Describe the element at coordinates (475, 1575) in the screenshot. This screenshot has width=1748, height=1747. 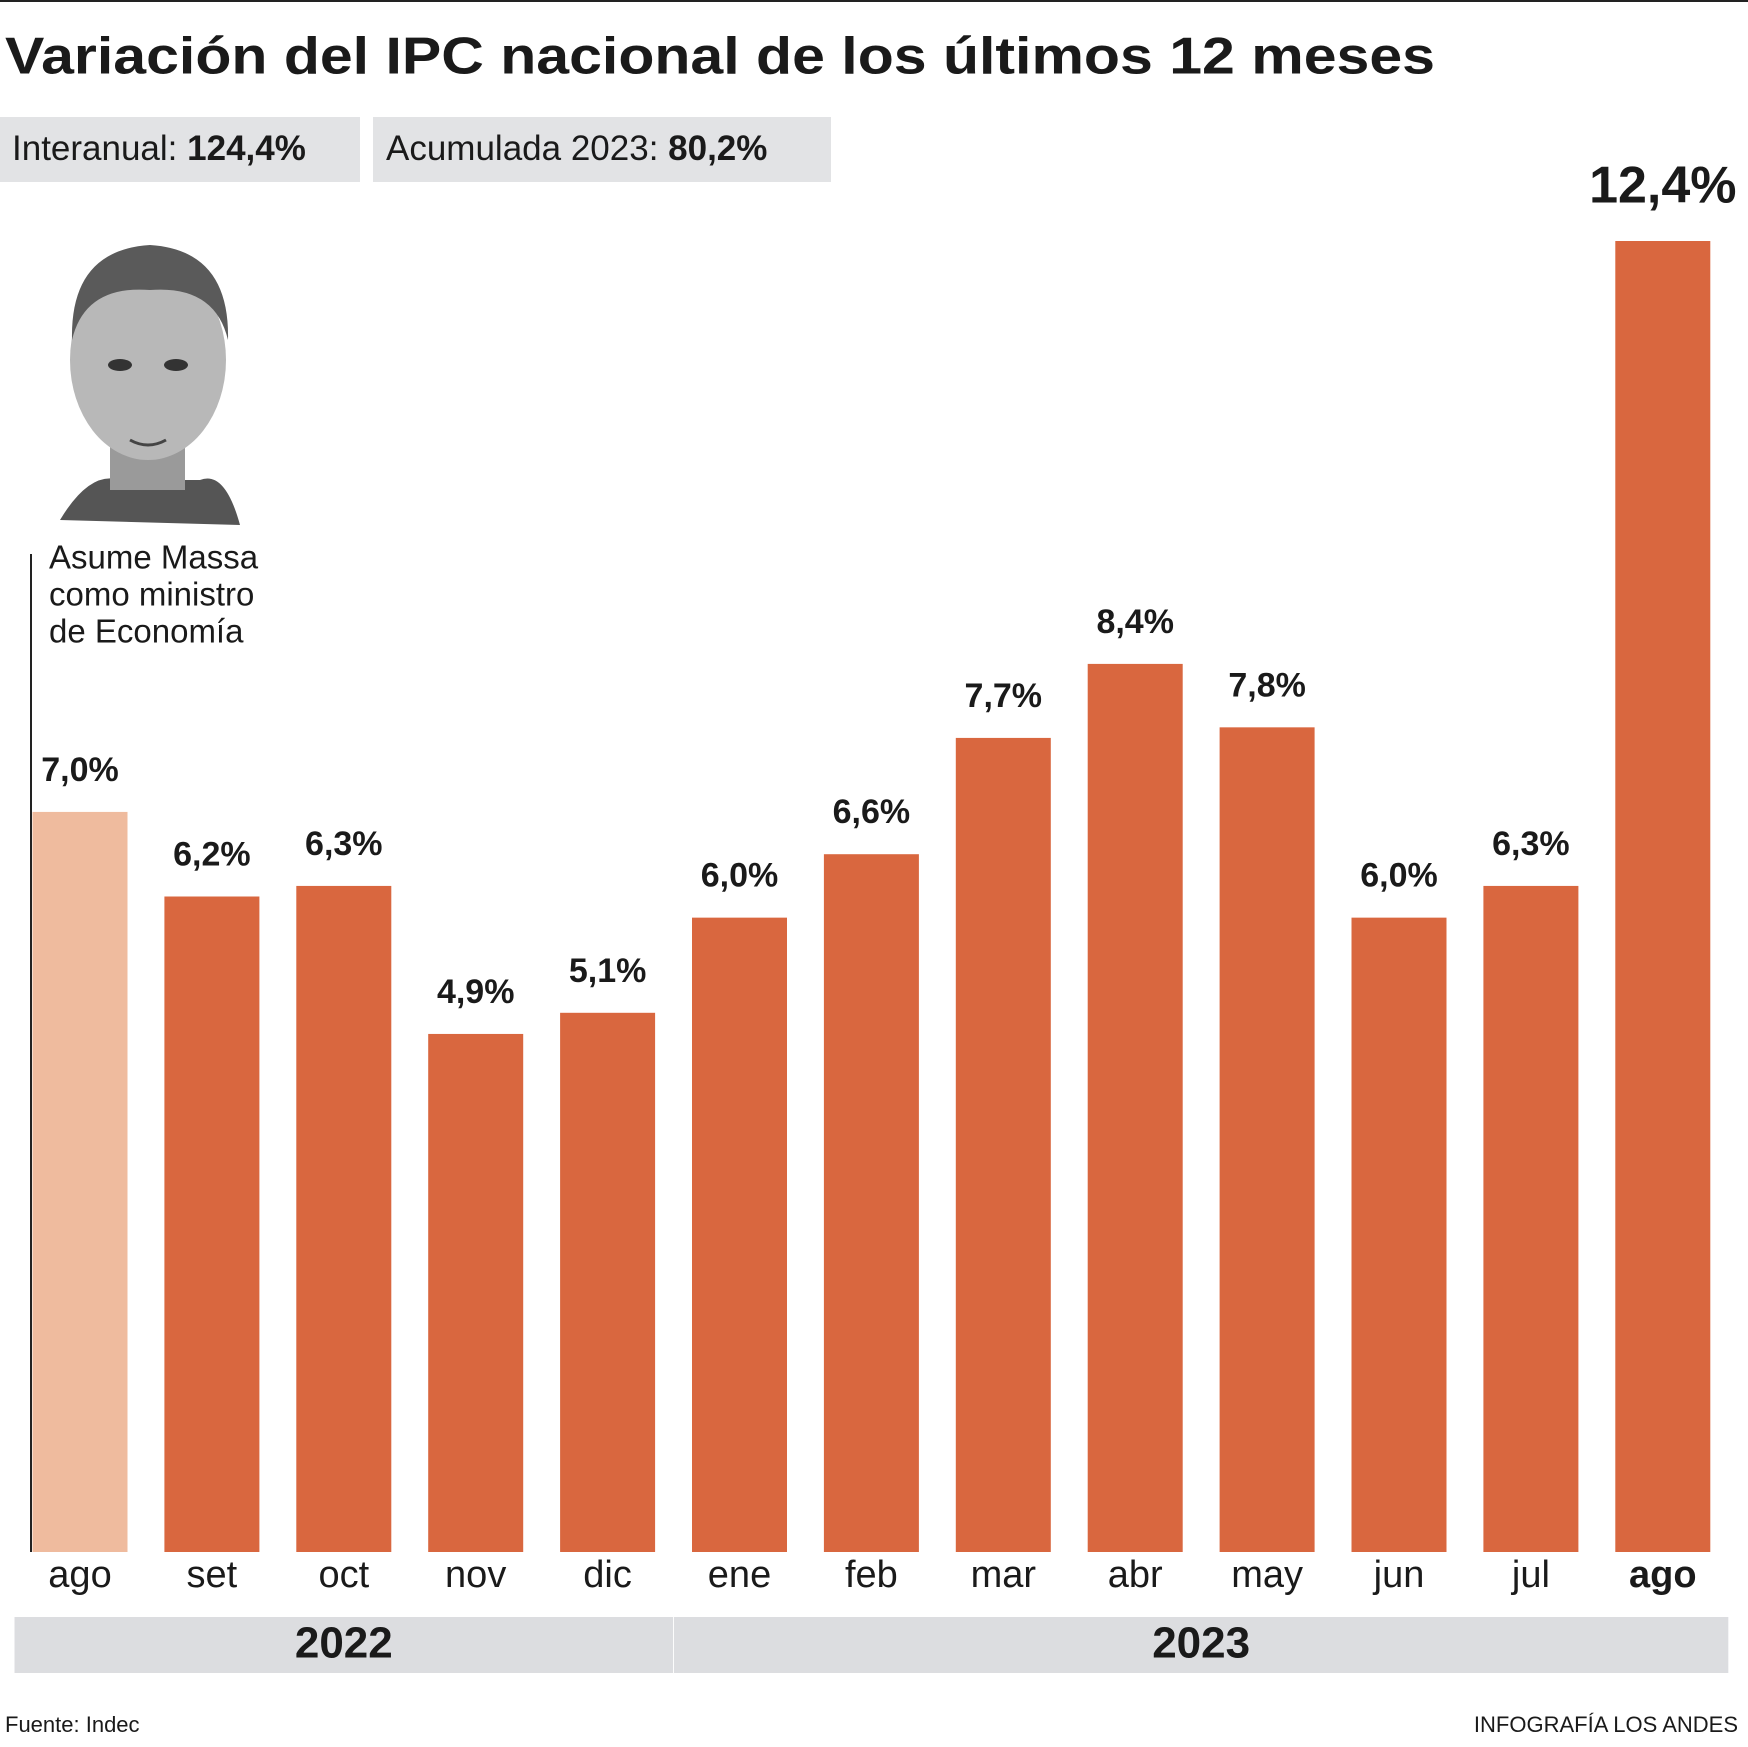
I see `x-tick-label: nov` at that location.